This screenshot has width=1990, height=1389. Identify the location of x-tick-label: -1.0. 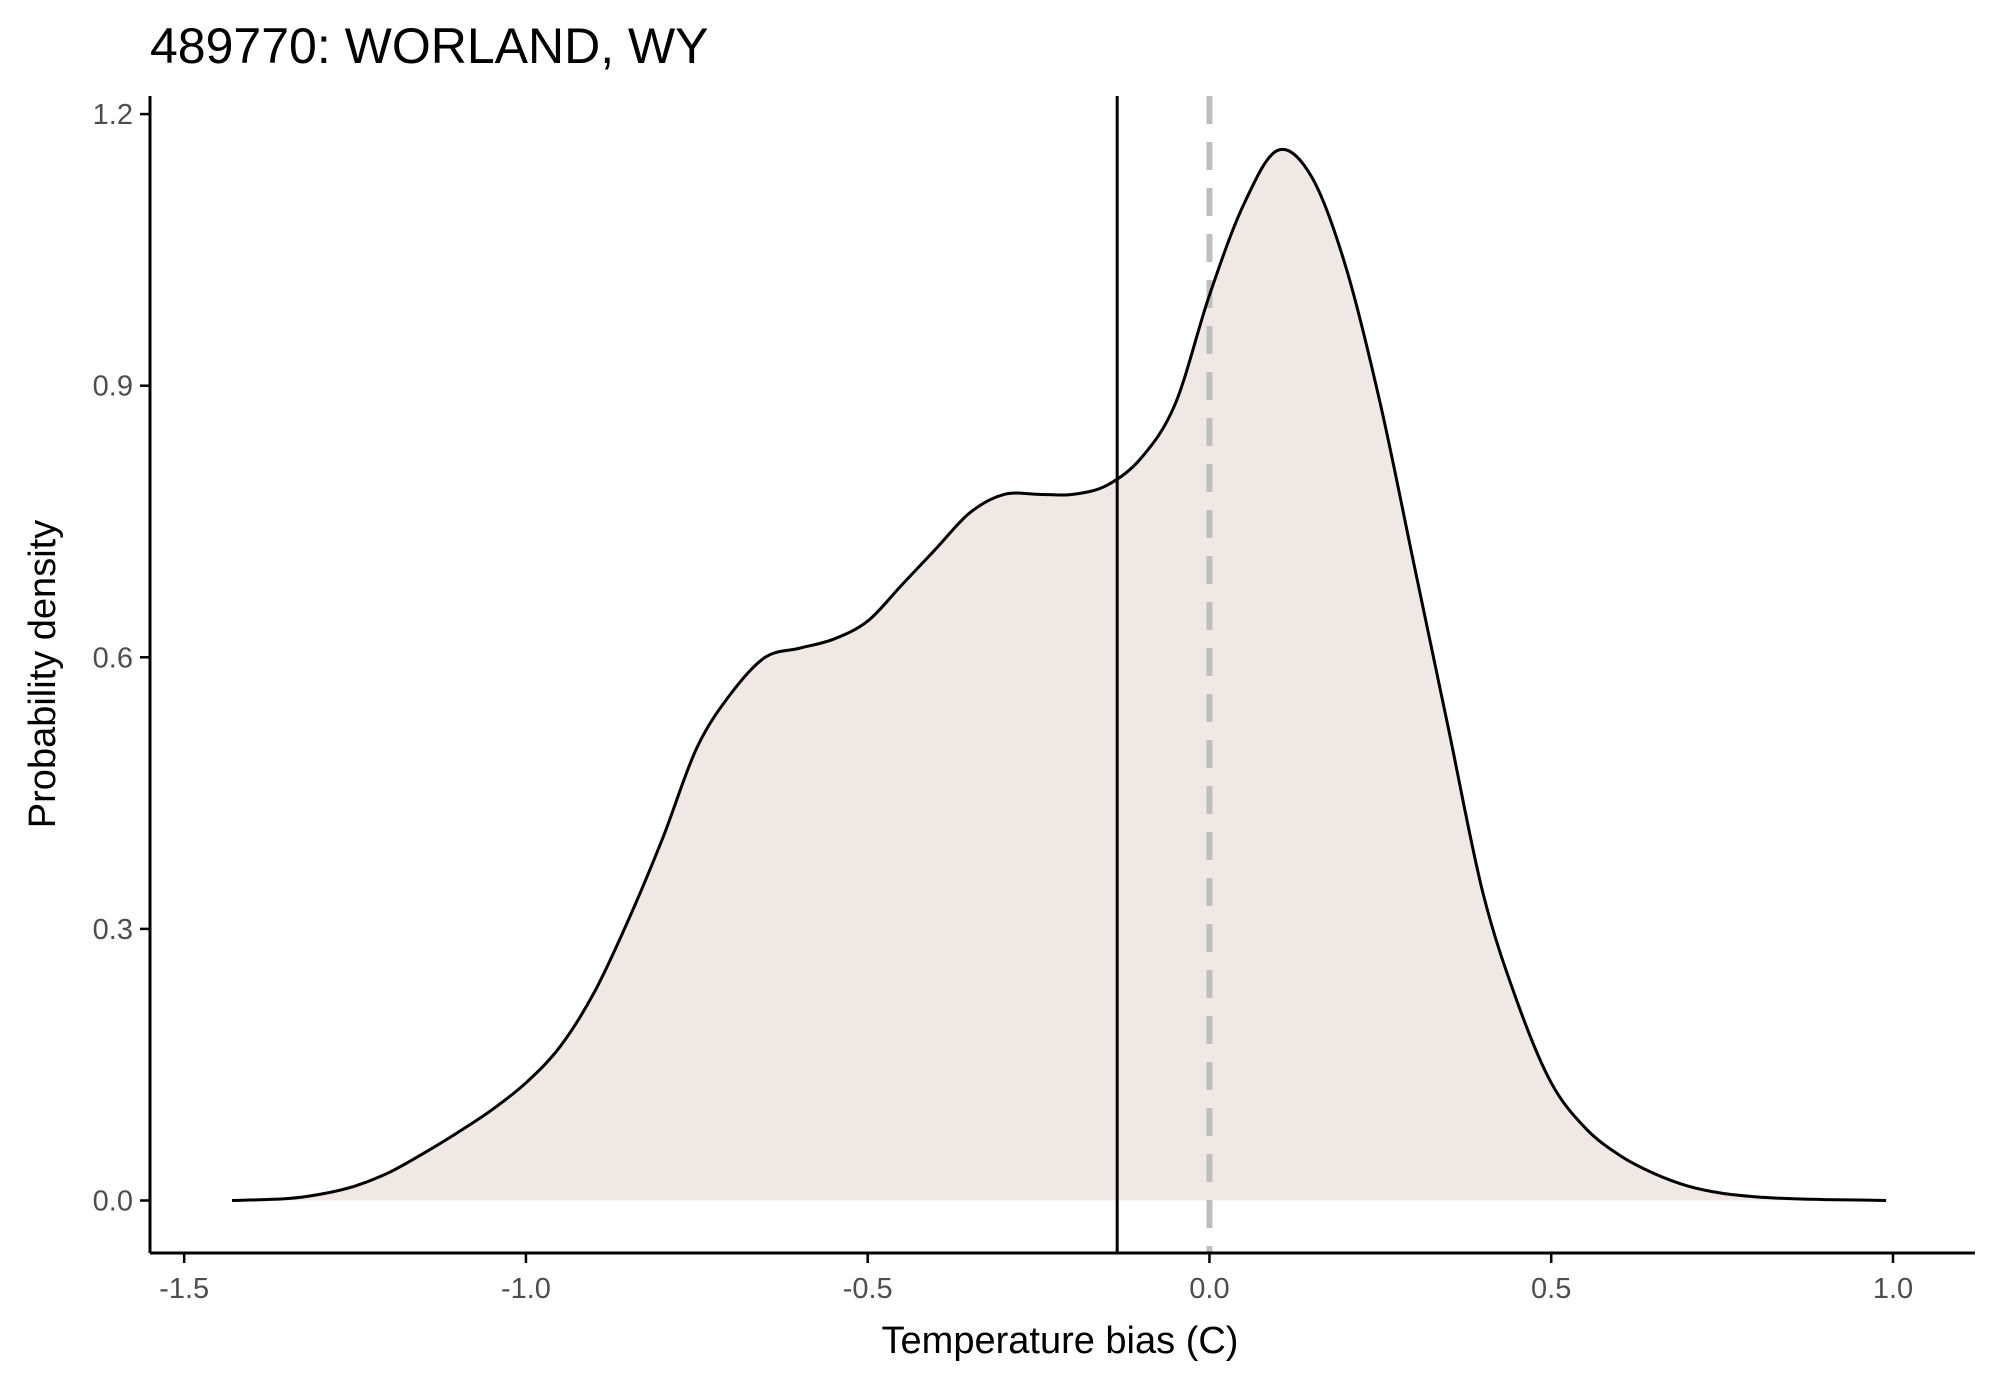
(526, 1289).